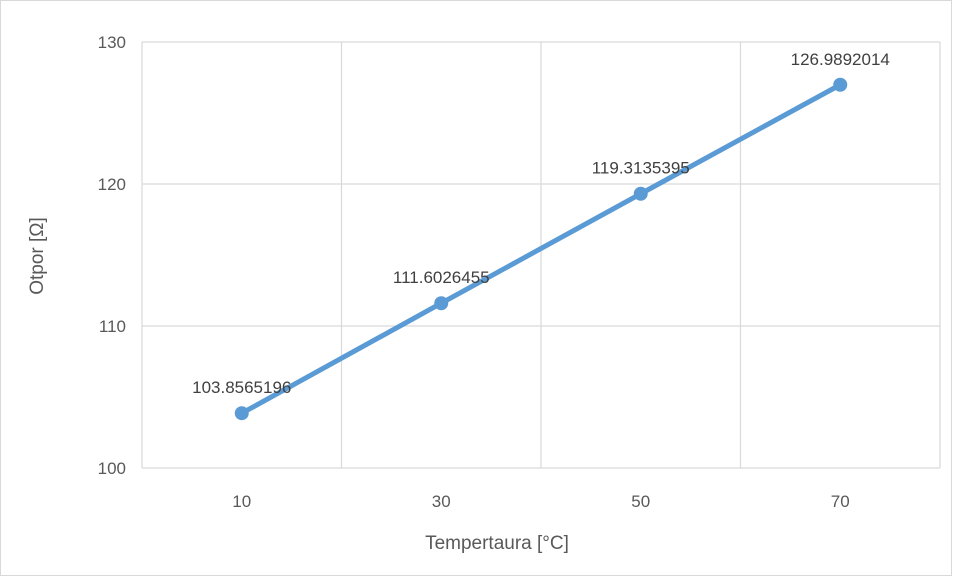  I want to click on data-label: 119.3135395, so click(641, 168).